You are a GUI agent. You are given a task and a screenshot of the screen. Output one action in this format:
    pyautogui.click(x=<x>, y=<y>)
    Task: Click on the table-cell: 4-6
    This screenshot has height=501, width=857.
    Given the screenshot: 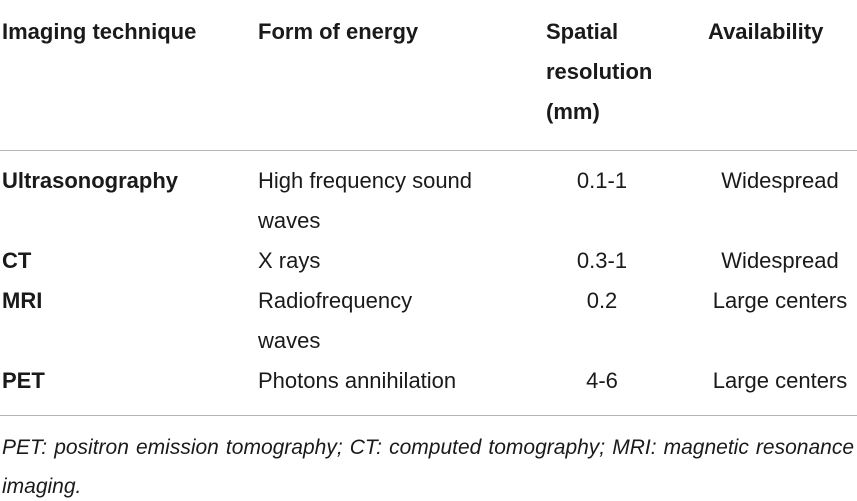 What is the action you would take?
    pyautogui.click(x=602, y=380)
    